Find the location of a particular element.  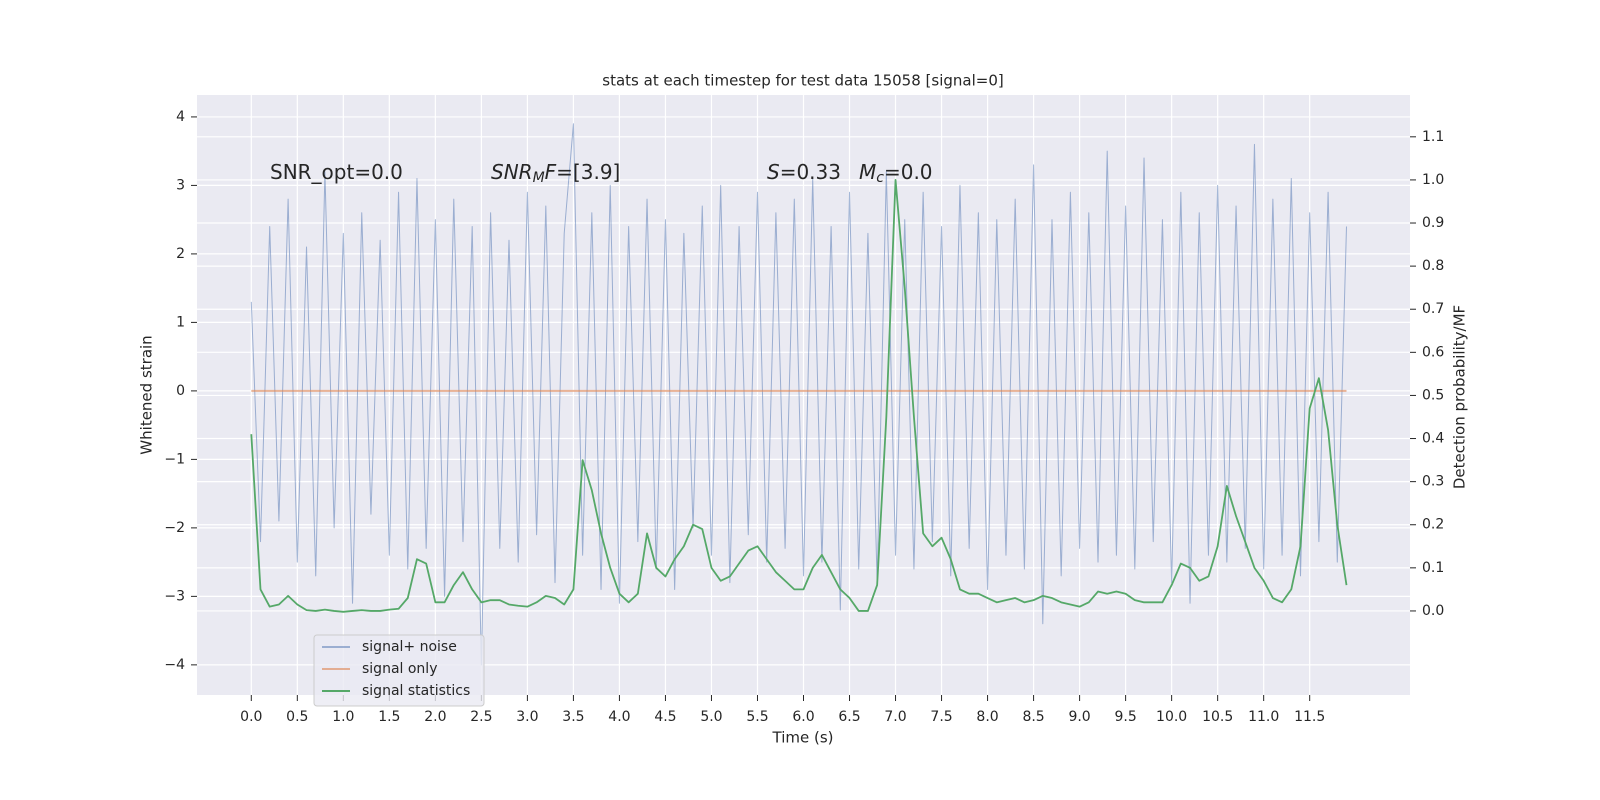

y2-axis-label: Detection probability/MF is located at coordinates (1460, 397).